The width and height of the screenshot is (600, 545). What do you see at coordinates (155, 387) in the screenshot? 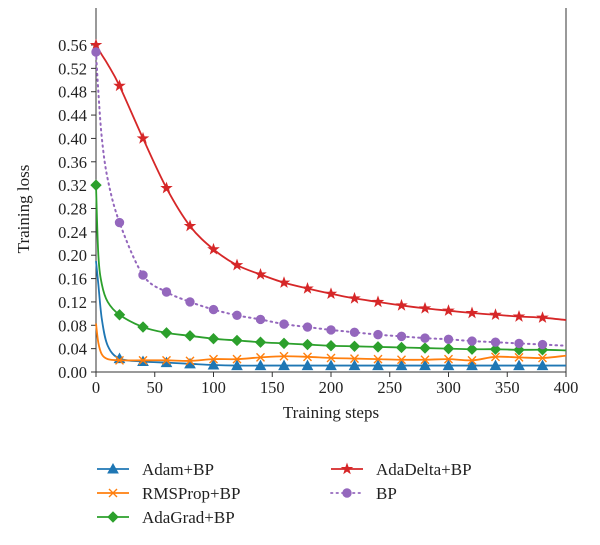
I see `x-tick-label: 50` at bounding box center [155, 387].